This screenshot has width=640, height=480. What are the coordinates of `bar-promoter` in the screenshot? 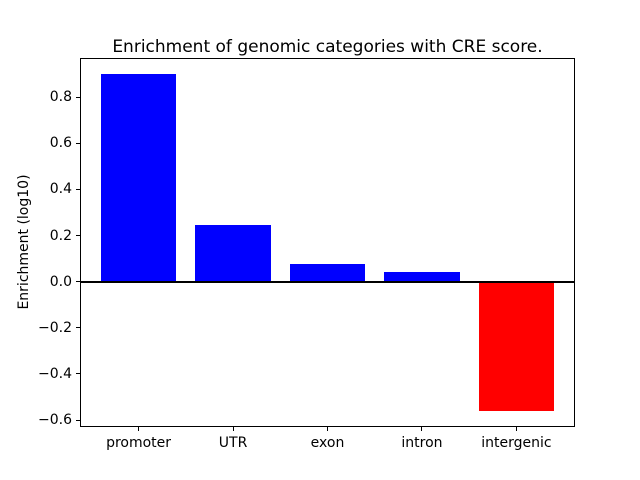 It's located at (138, 178).